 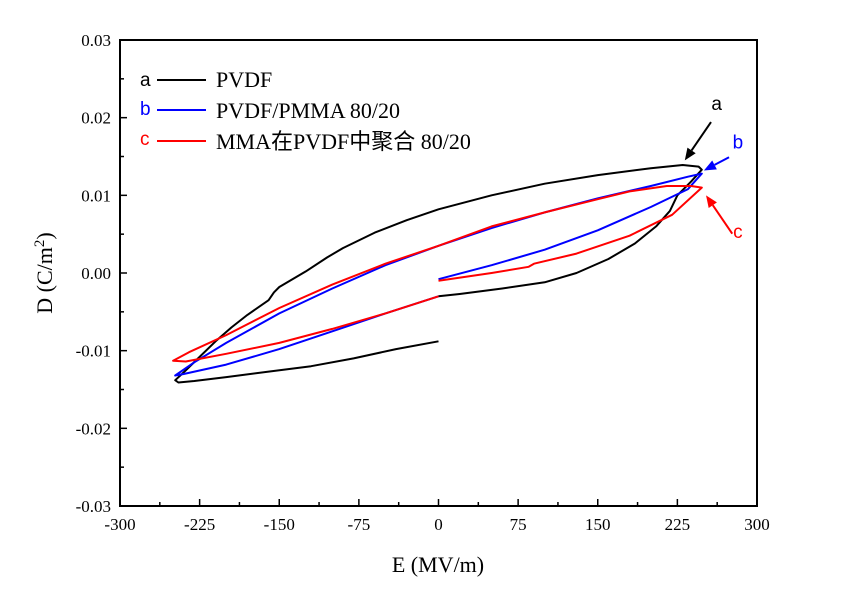 What do you see at coordinates (438, 524) in the screenshot?
I see `x-tick-label: 0` at bounding box center [438, 524].